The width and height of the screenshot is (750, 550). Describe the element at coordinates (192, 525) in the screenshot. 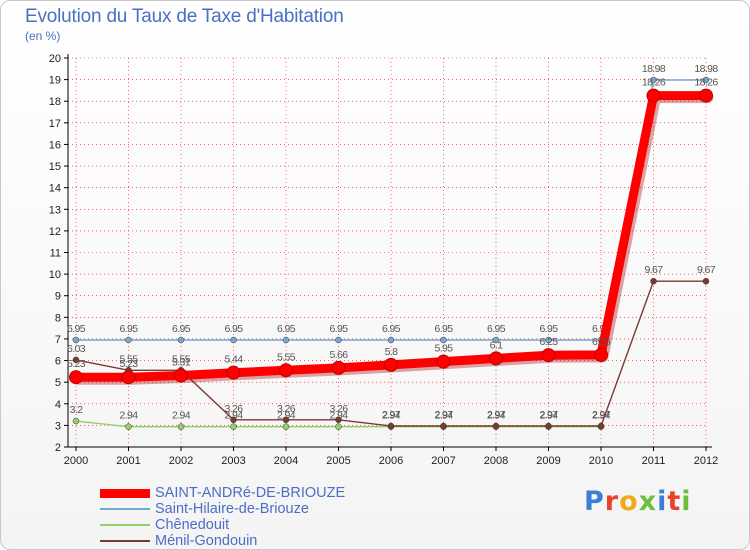

I see `legend-label: Chênedouit` at that location.